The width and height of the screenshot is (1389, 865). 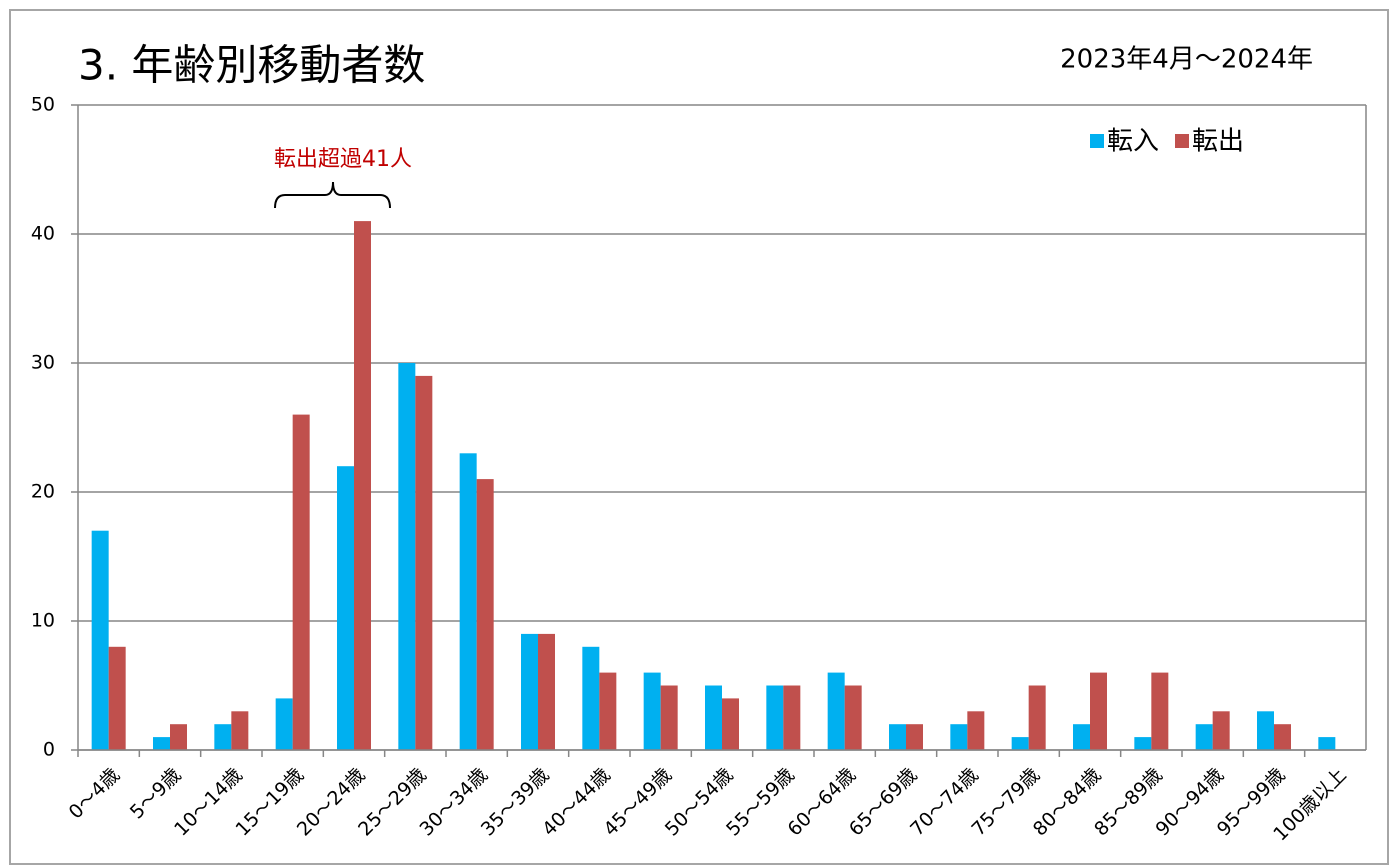 I want to click on y-tick-label: 10, so click(x=43, y=621).